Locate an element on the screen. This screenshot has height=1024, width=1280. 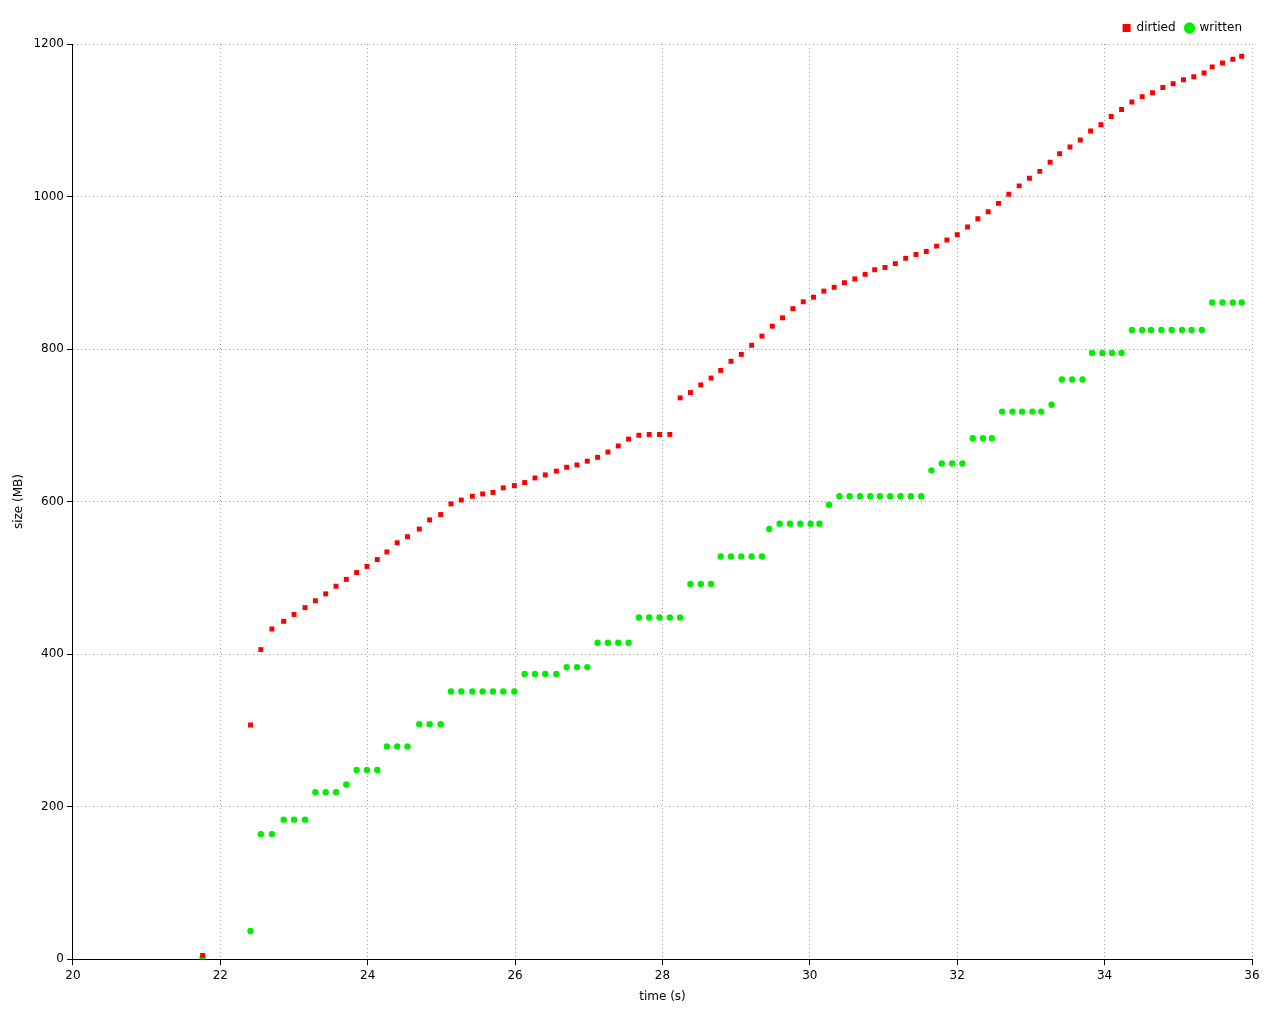
legend-label: dirtied is located at coordinates (1156, 27).